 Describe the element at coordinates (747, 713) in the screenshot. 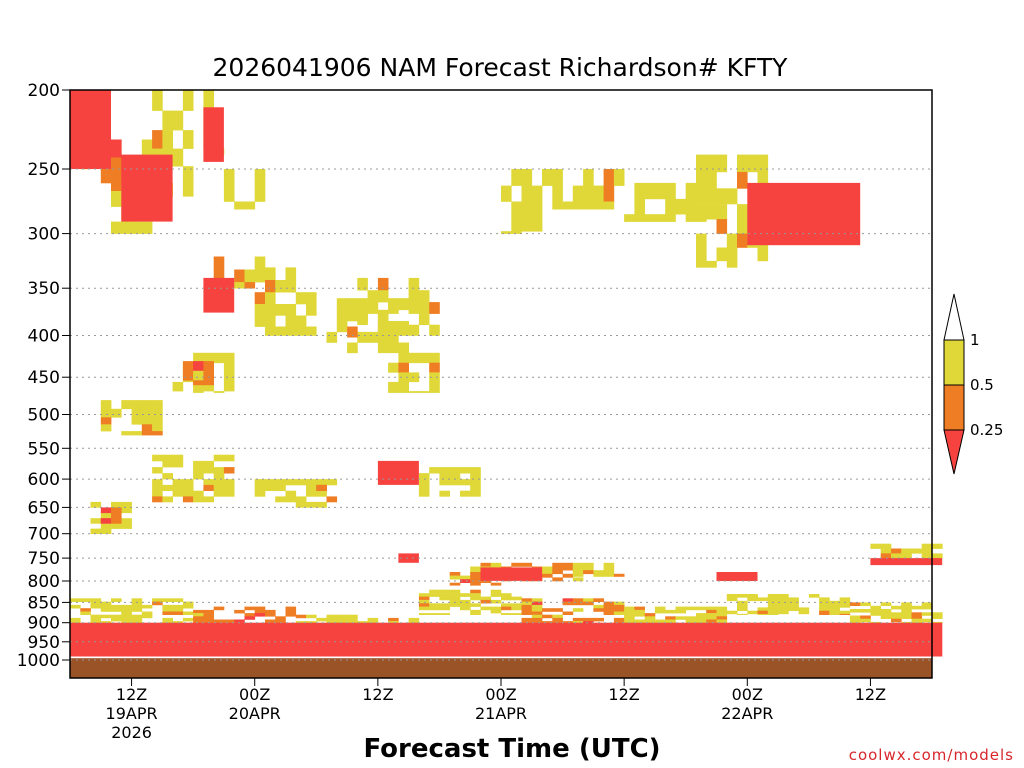

I see `x-tick-date: 22APR` at that location.